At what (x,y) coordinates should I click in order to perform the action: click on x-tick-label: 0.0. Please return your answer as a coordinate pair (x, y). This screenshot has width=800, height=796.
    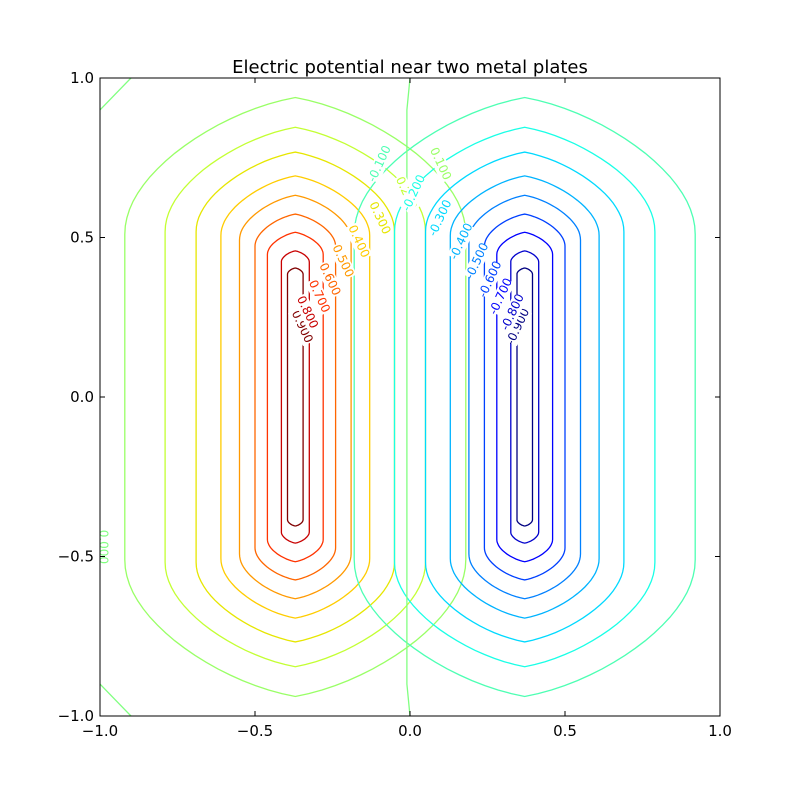
    Looking at the image, I should click on (410, 731).